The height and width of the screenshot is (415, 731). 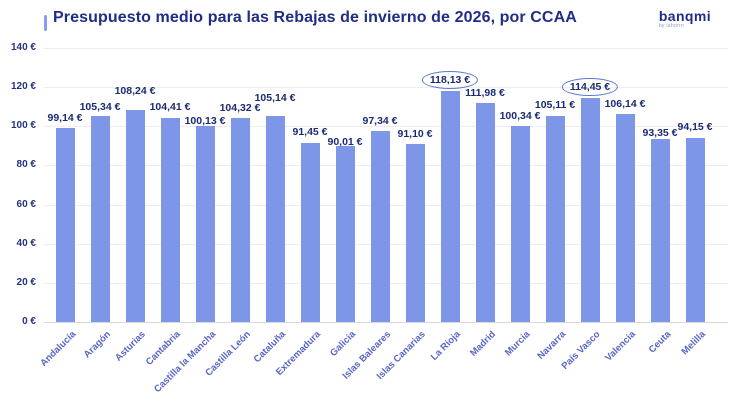 What do you see at coordinates (518, 344) in the screenshot?
I see `x-axis-category-label: Murcia` at bounding box center [518, 344].